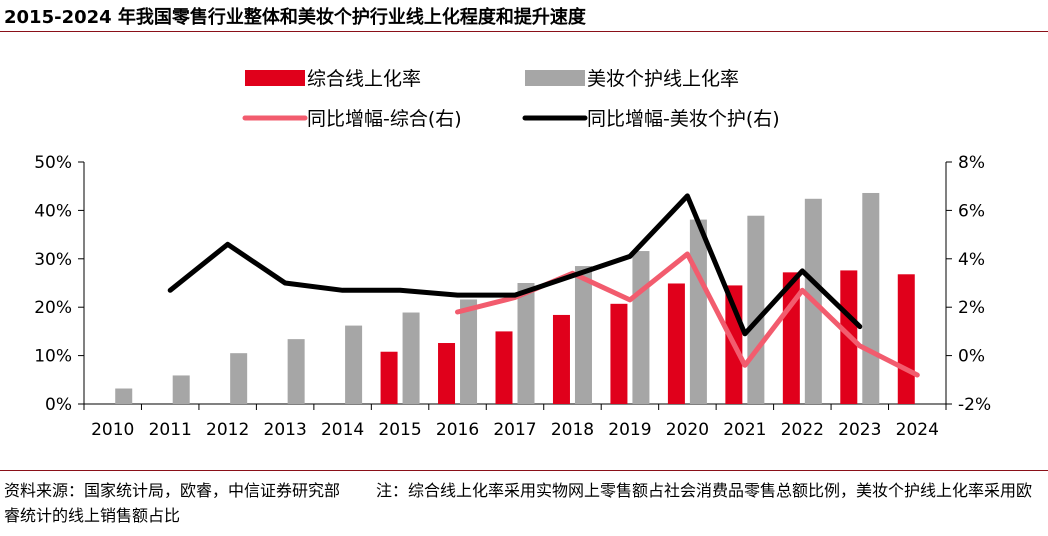  Describe the element at coordinates (53, 163) in the screenshot. I see `y-left-tick-label: 50%` at that location.